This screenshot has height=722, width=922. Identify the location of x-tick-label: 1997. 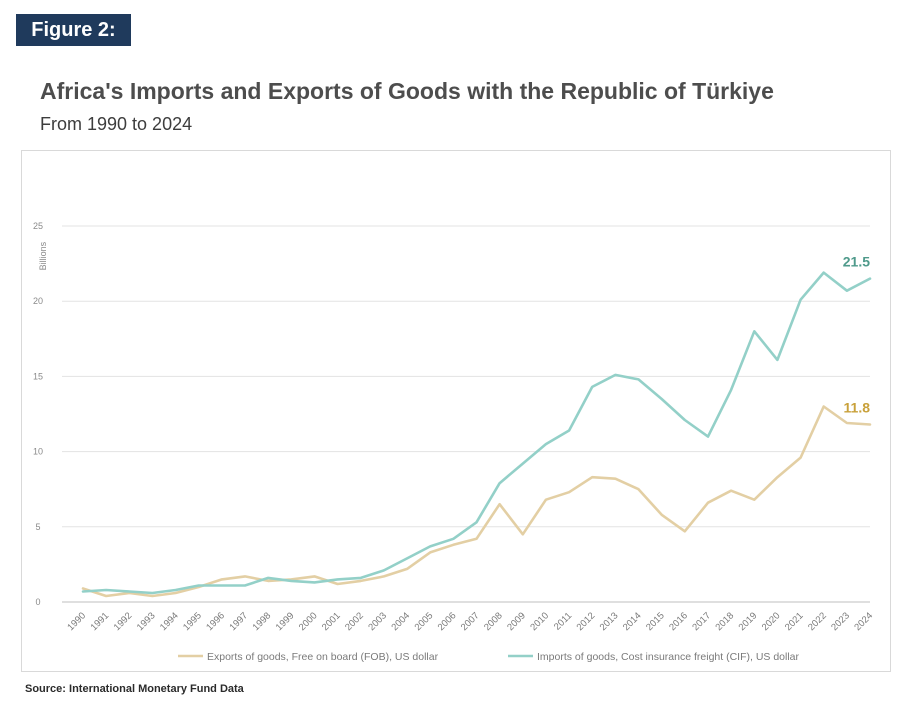
(238, 621).